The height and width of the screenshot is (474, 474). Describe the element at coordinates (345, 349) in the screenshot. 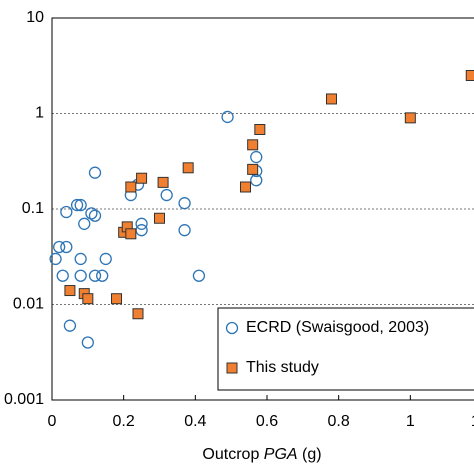

I see `legend-box` at that location.